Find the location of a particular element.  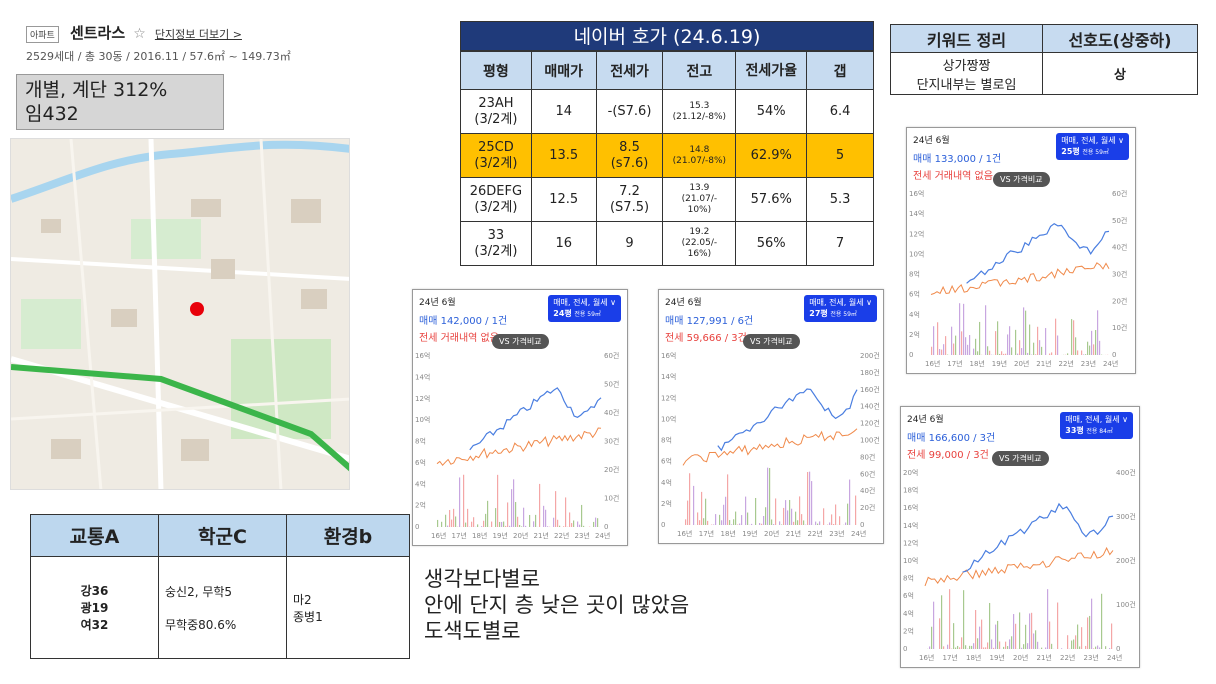

location-map is located at coordinates (180, 314).